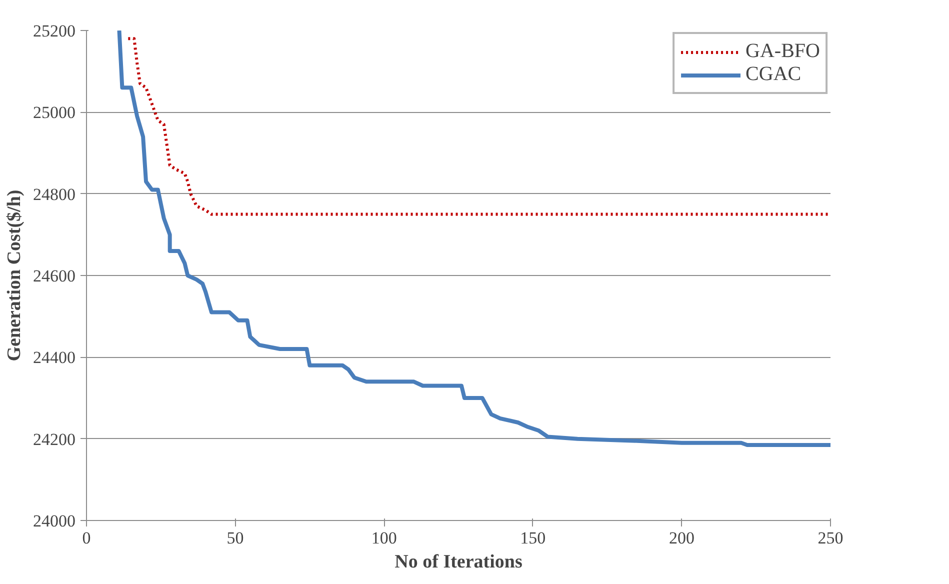 The width and height of the screenshot is (949, 584). Describe the element at coordinates (831, 538) in the screenshot. I see `x-tick-label: 250` at that location.